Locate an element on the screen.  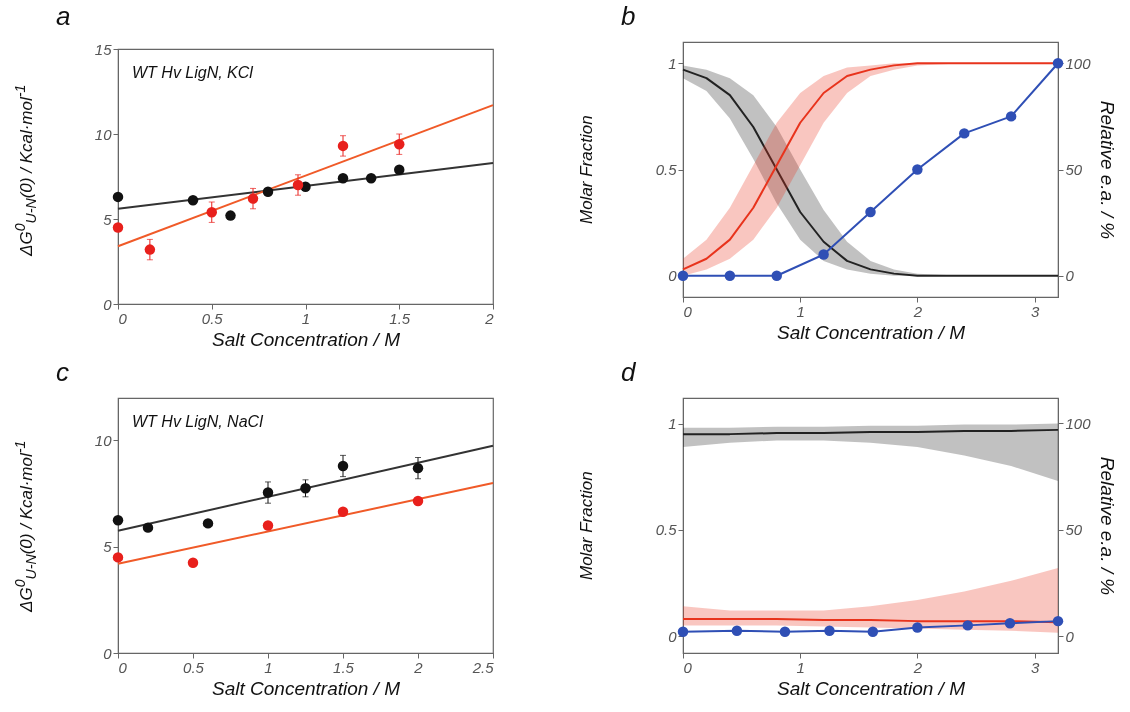
chart-title: b is located at coordinates (628, 16).